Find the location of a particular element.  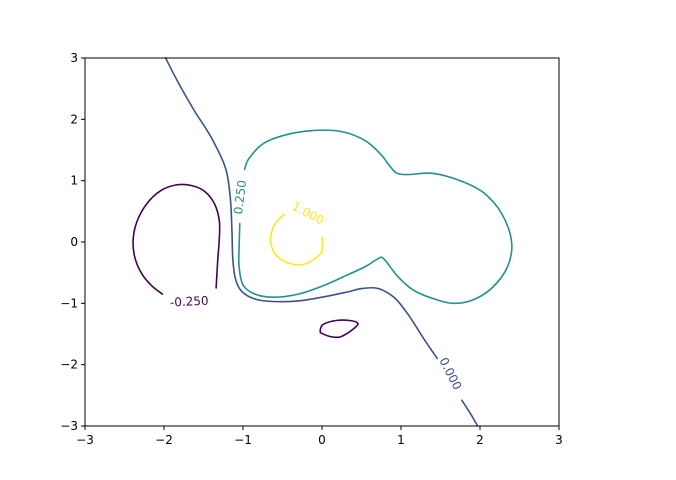

y-tick-label: 3 is located at coordinates (74, 58).